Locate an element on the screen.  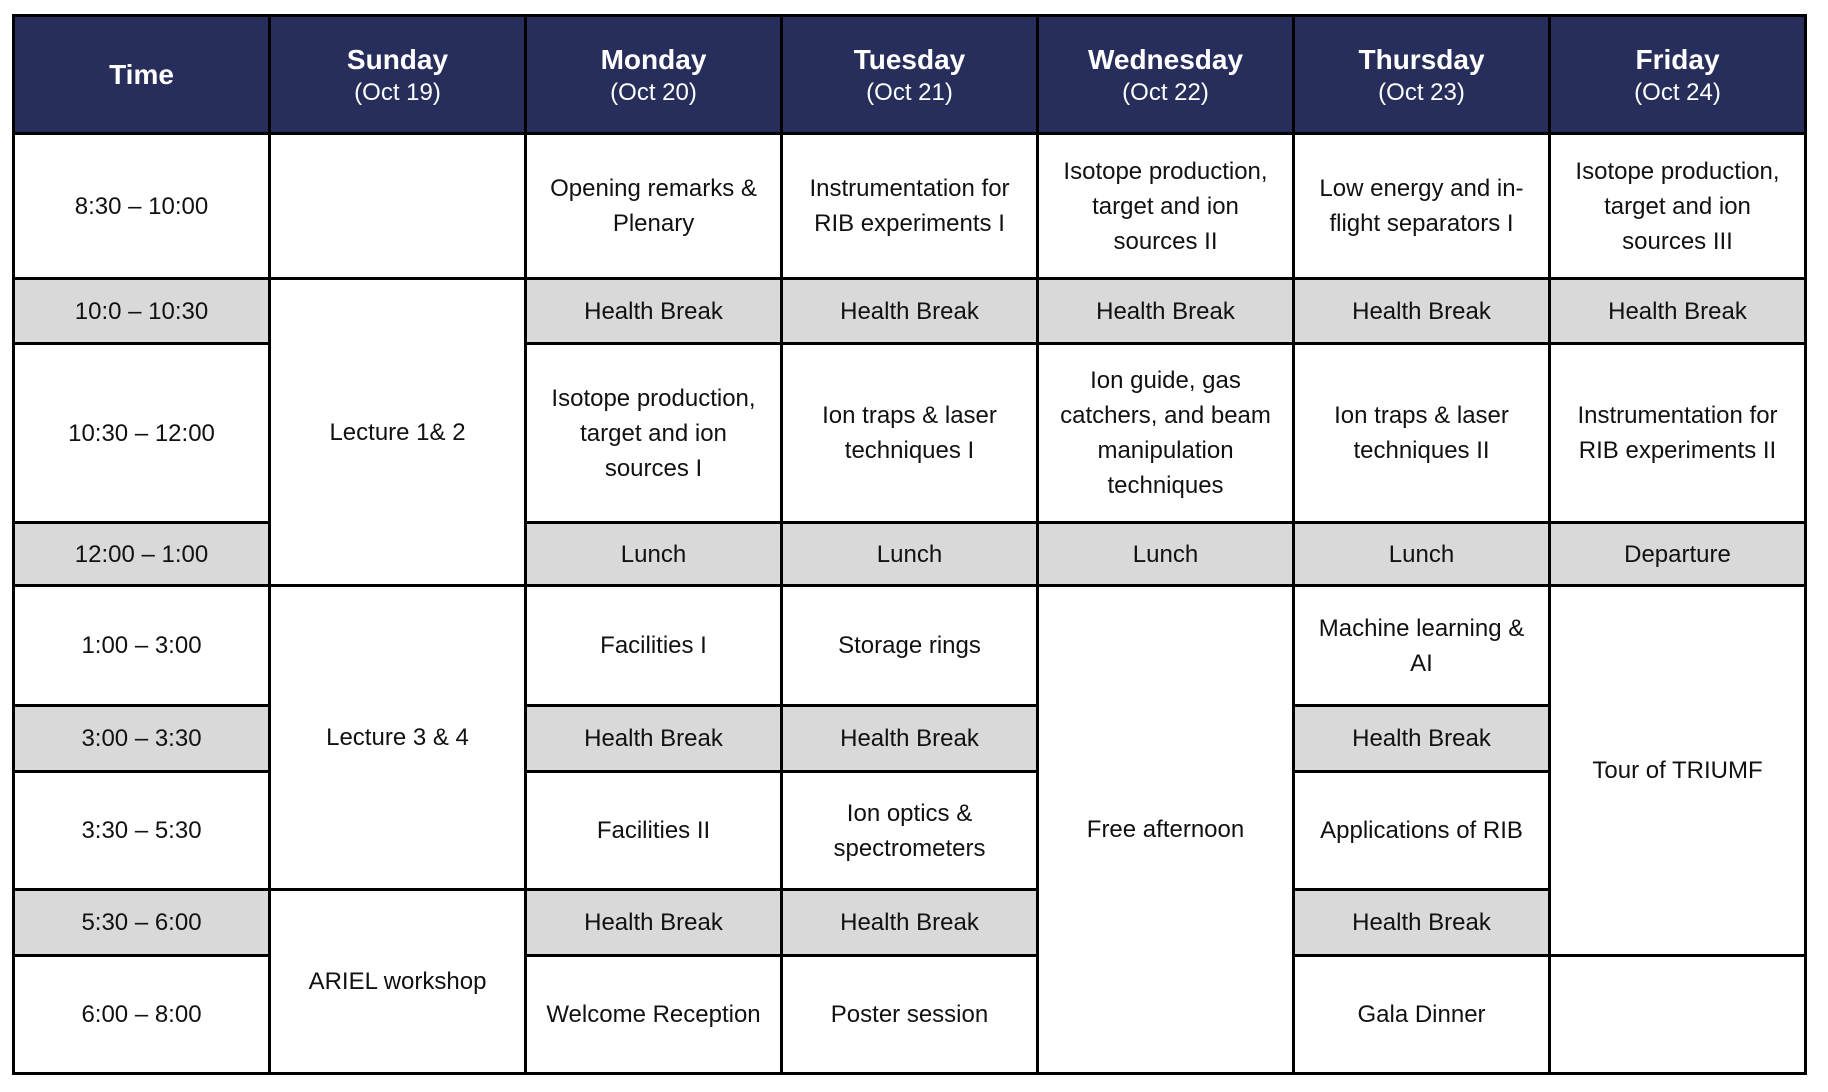
day-name: Sunday is located at coordinates (397, 59).